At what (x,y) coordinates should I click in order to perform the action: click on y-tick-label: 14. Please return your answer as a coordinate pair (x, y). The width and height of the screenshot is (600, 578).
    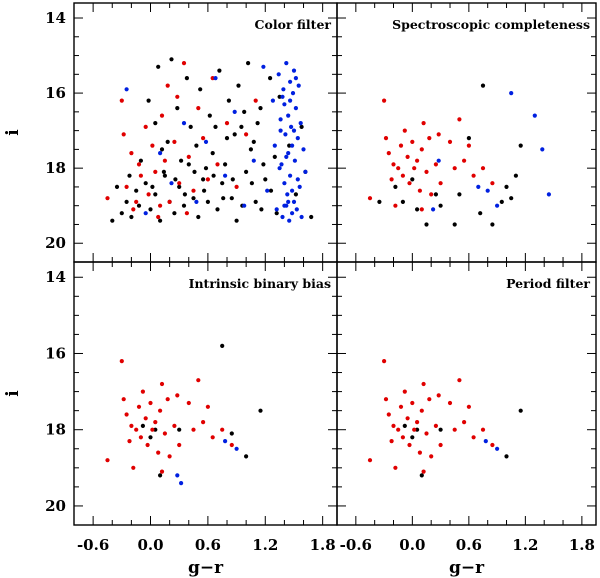
    Looking at the image, I should click on (55, 18).